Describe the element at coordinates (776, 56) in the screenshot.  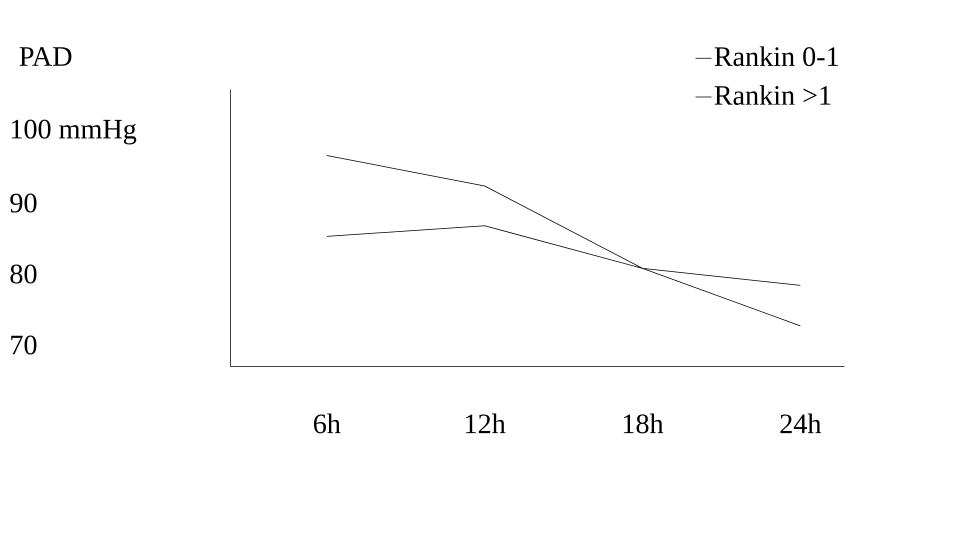
I see `legend-label: Rankin 0-1` at that location.